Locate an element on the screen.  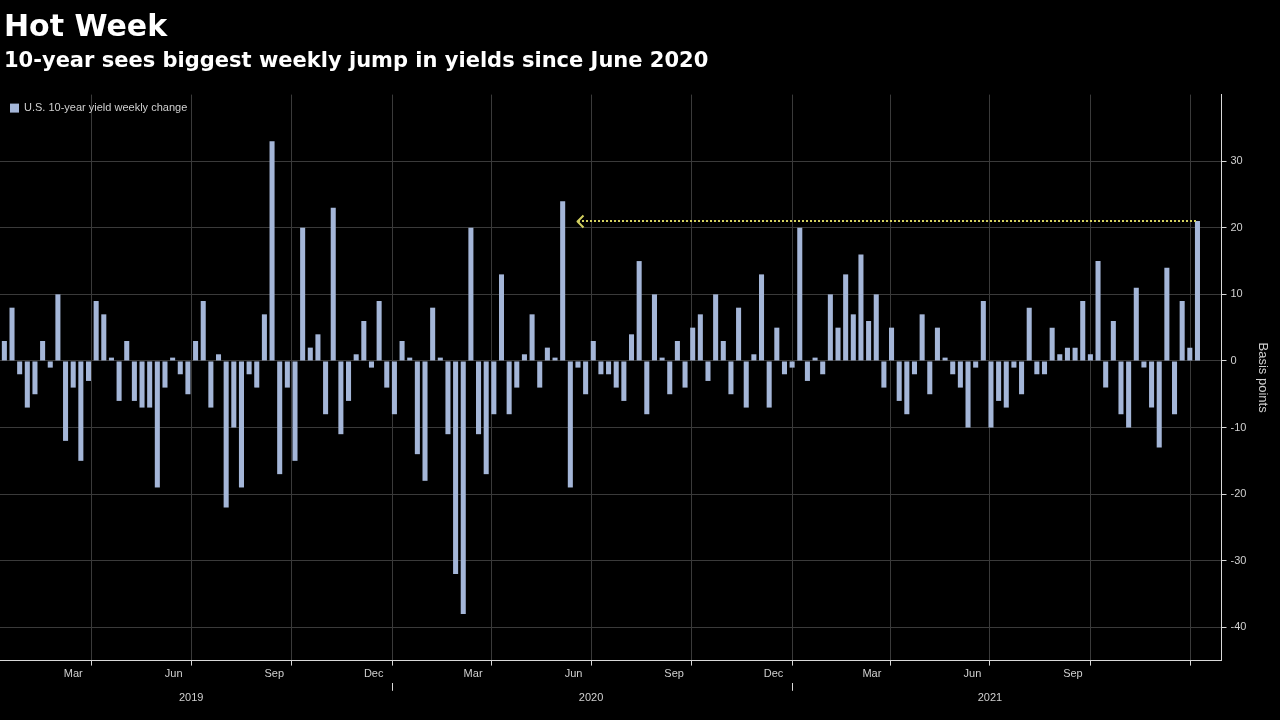
x2-tick-label: 2021 is located at coordinates (990, 697).